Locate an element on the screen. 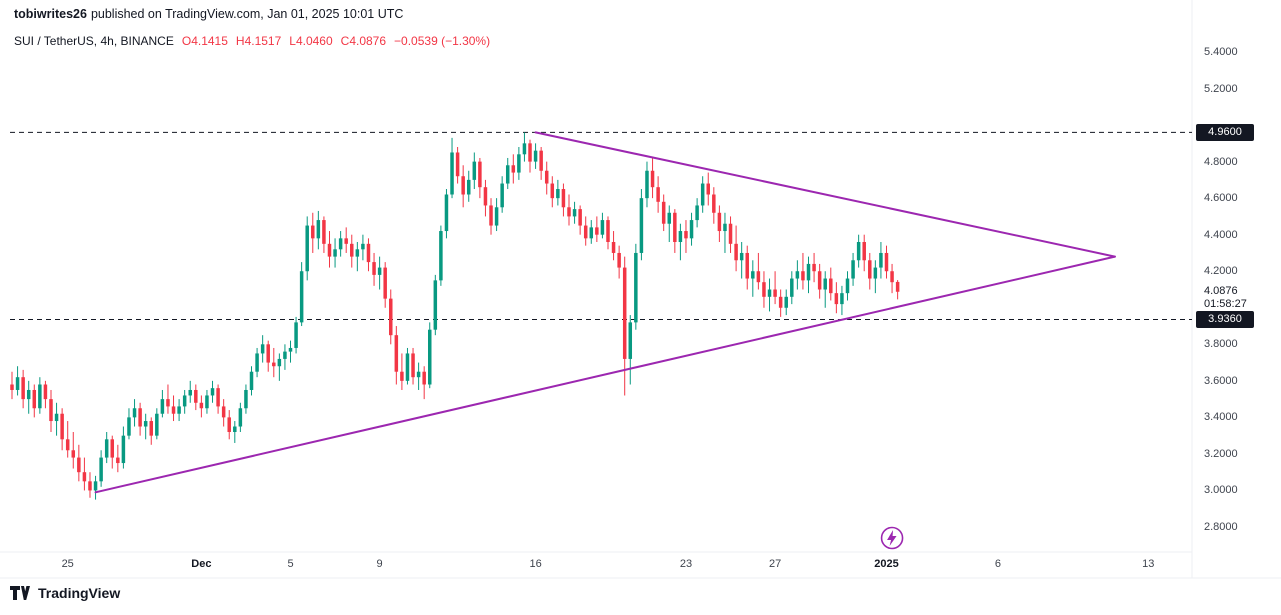 This screenshot has width=1281, height=615. time-axis-label: 9 is located at coordinates (379, 564).